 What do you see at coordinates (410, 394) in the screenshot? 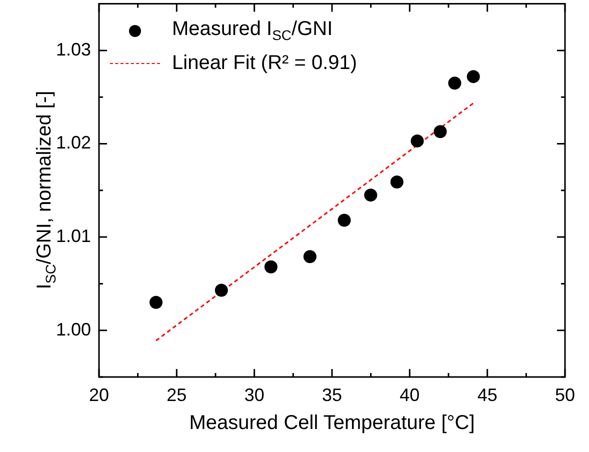
I see `x-tick-label: 40` at bounding box center [410, 394].